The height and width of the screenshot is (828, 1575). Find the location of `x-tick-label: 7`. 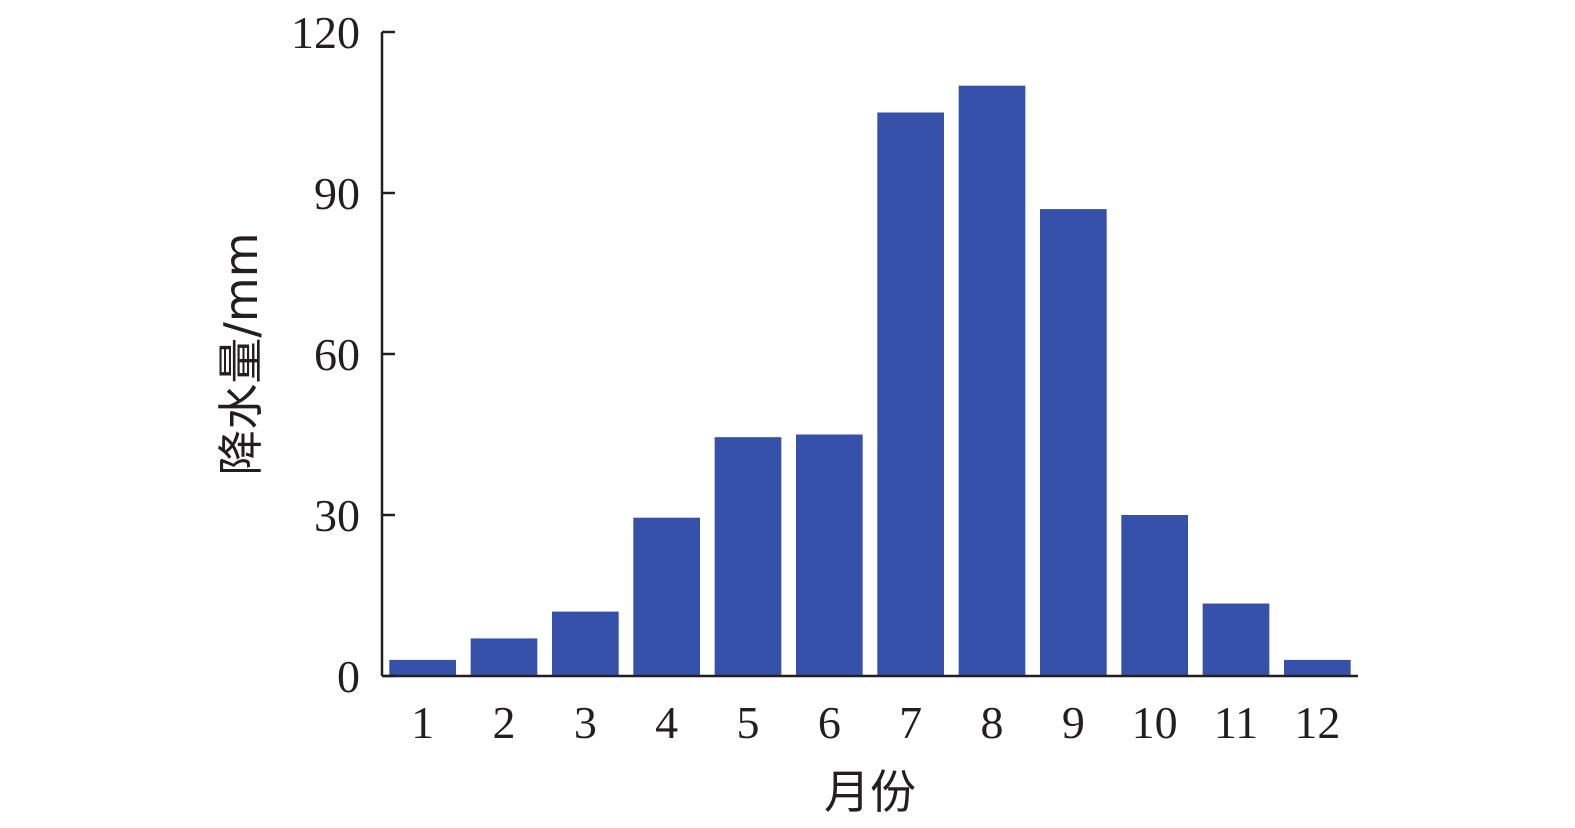

x-tick-label: 7 is located at coordinates (910, 722).